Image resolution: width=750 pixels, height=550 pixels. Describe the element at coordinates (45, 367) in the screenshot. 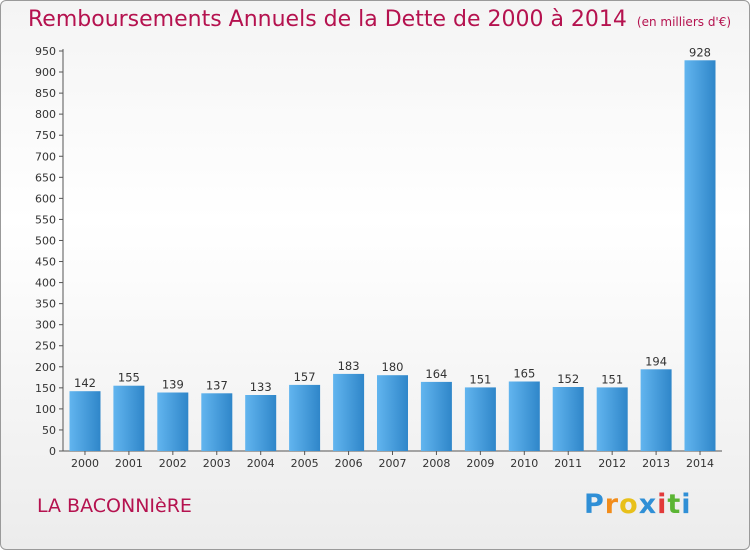

I see `y-tick-label: 200` at that location.